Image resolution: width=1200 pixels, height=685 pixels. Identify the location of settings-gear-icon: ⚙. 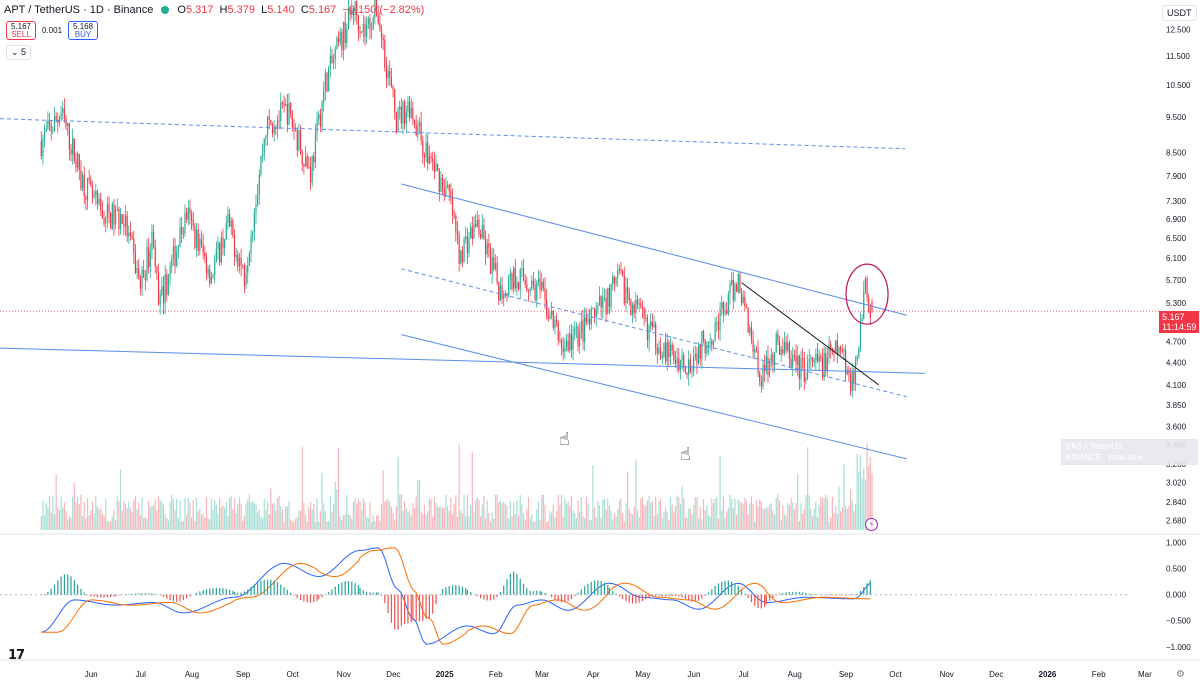
(1180, 674).